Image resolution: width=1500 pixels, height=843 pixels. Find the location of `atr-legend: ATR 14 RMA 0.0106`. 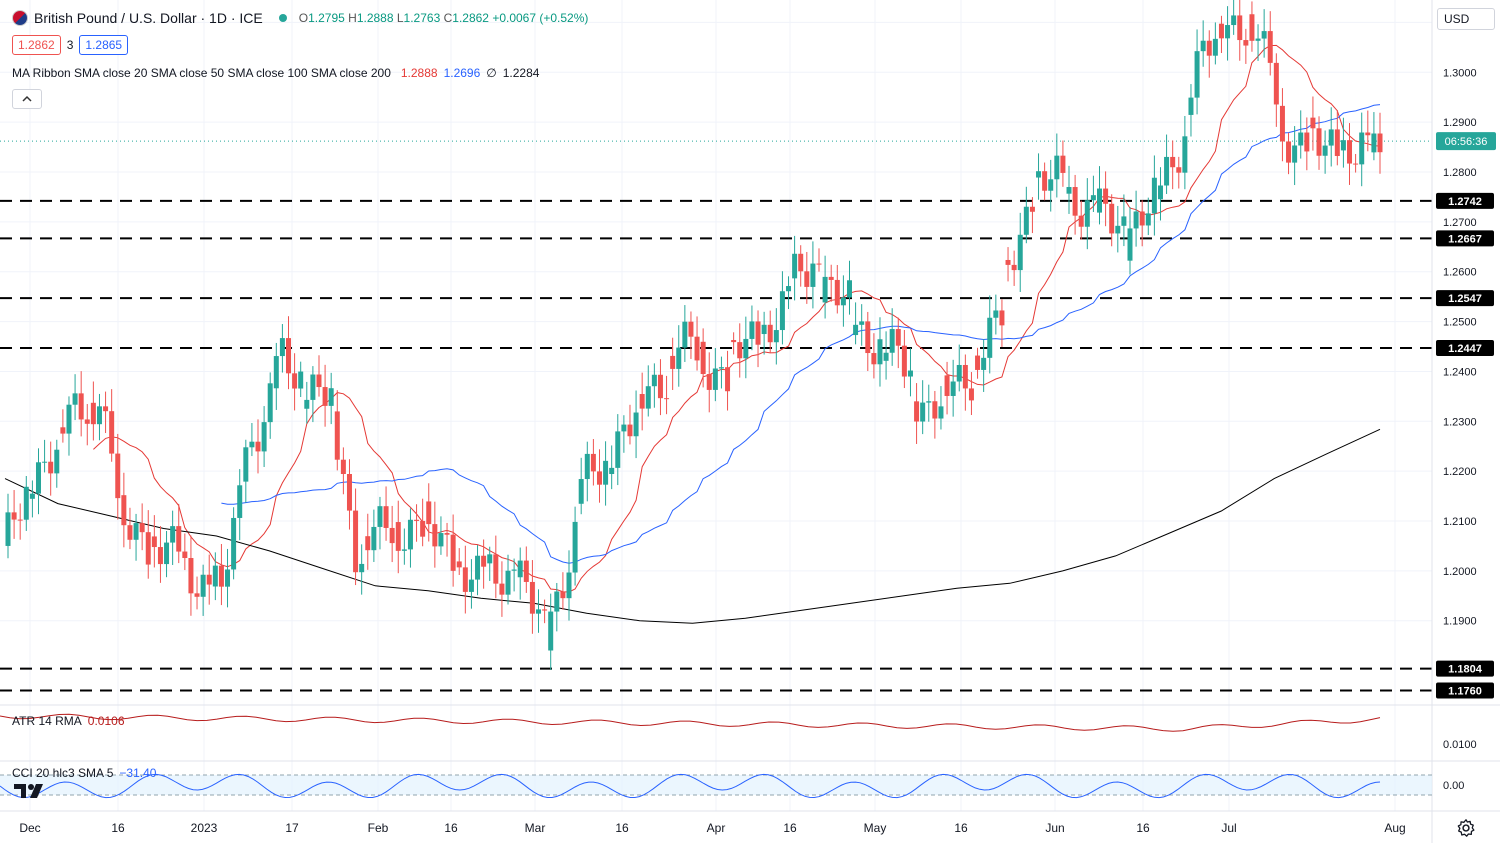

atr-legend: ATR 14 RMA 0.0106 is located at coordinates (68, 721).